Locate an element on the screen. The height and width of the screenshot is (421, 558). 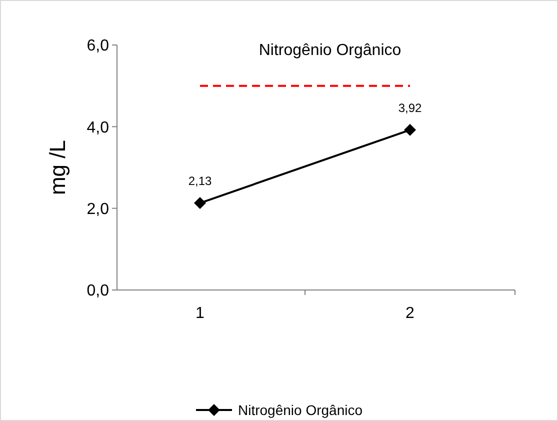
y-tick-label: 0,0 is located at coordinates (98, 291).